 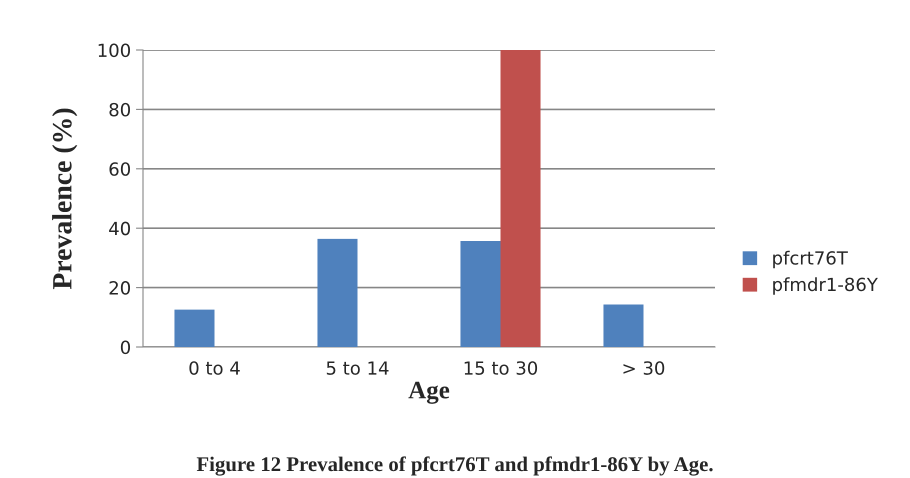 What do you see at coordinates (119, 229) in the screenshot?
I see `y-tick-label: 40` at bounding box center [119, 229].